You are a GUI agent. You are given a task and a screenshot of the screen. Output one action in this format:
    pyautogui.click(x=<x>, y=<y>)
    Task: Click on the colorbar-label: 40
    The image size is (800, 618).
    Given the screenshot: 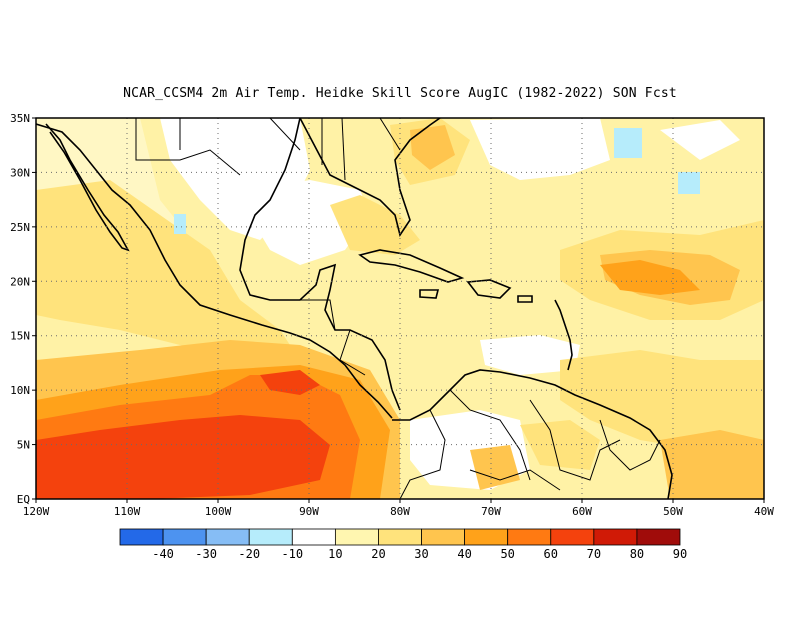 What is the action you would take?
    pyautogui.click(x=464, y=554)
    